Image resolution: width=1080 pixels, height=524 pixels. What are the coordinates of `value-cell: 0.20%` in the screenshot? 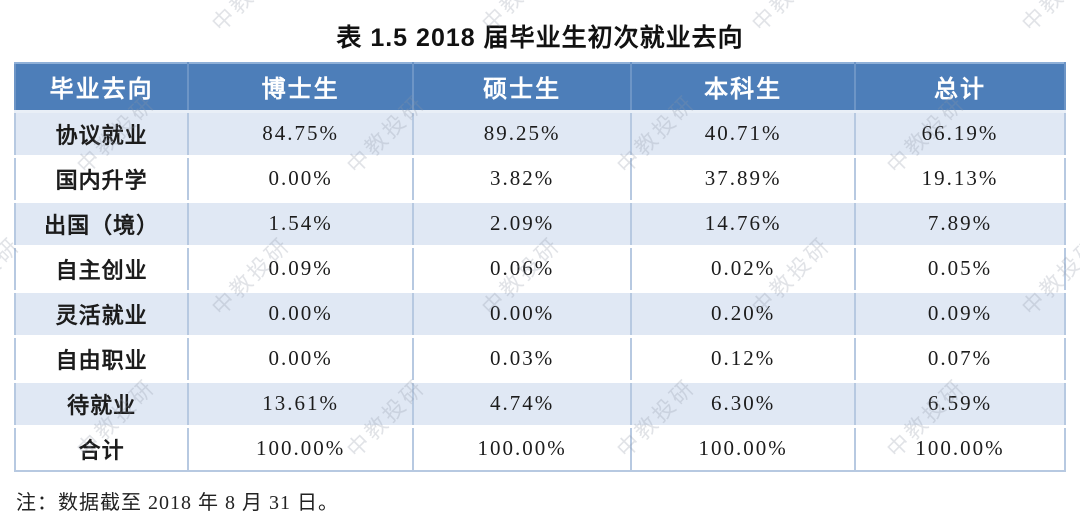 It's located at (743, 313).